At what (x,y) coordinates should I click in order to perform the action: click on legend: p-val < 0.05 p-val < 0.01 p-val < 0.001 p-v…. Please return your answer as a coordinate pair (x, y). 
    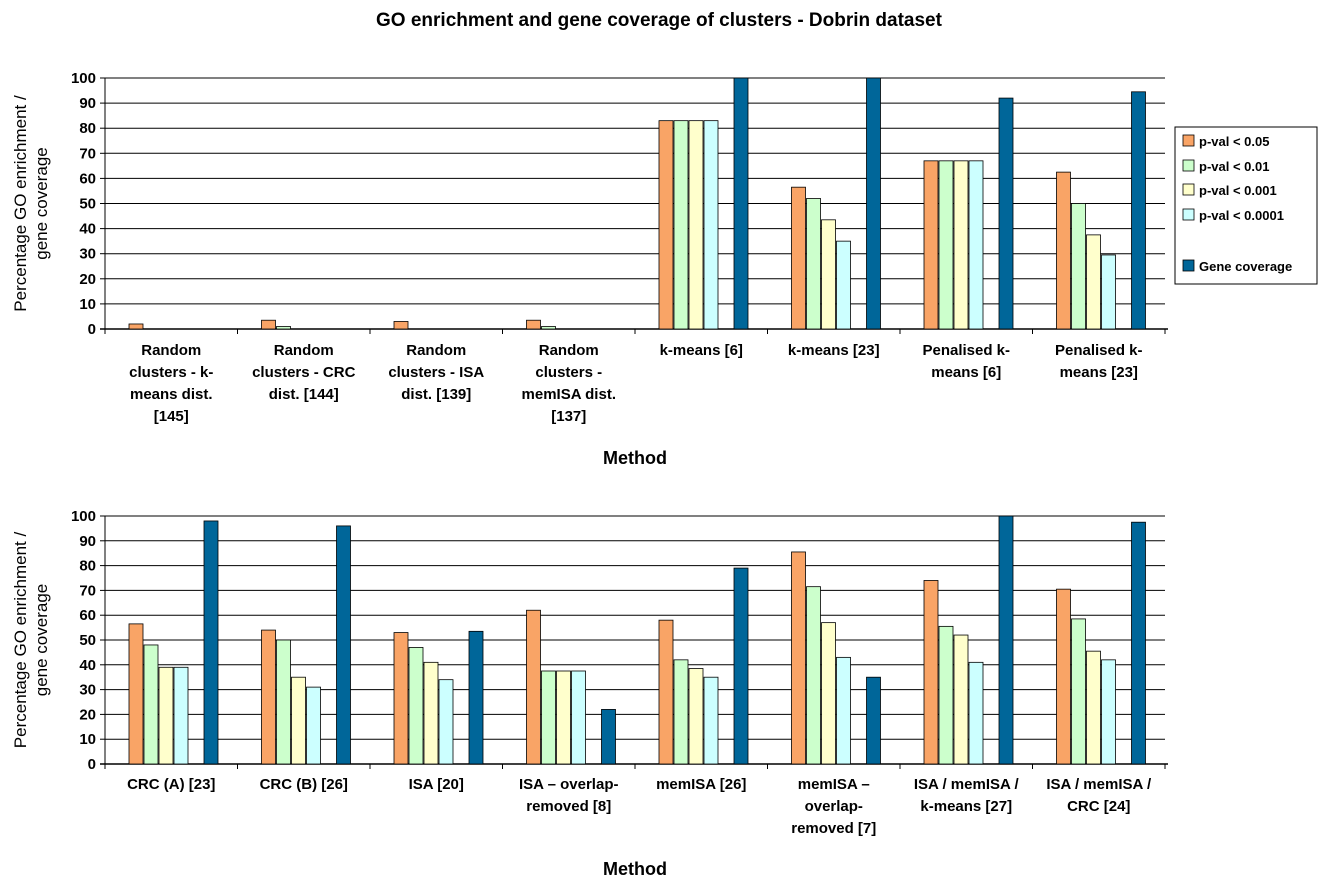
    Looking at the image, I should click on (1246, 205).